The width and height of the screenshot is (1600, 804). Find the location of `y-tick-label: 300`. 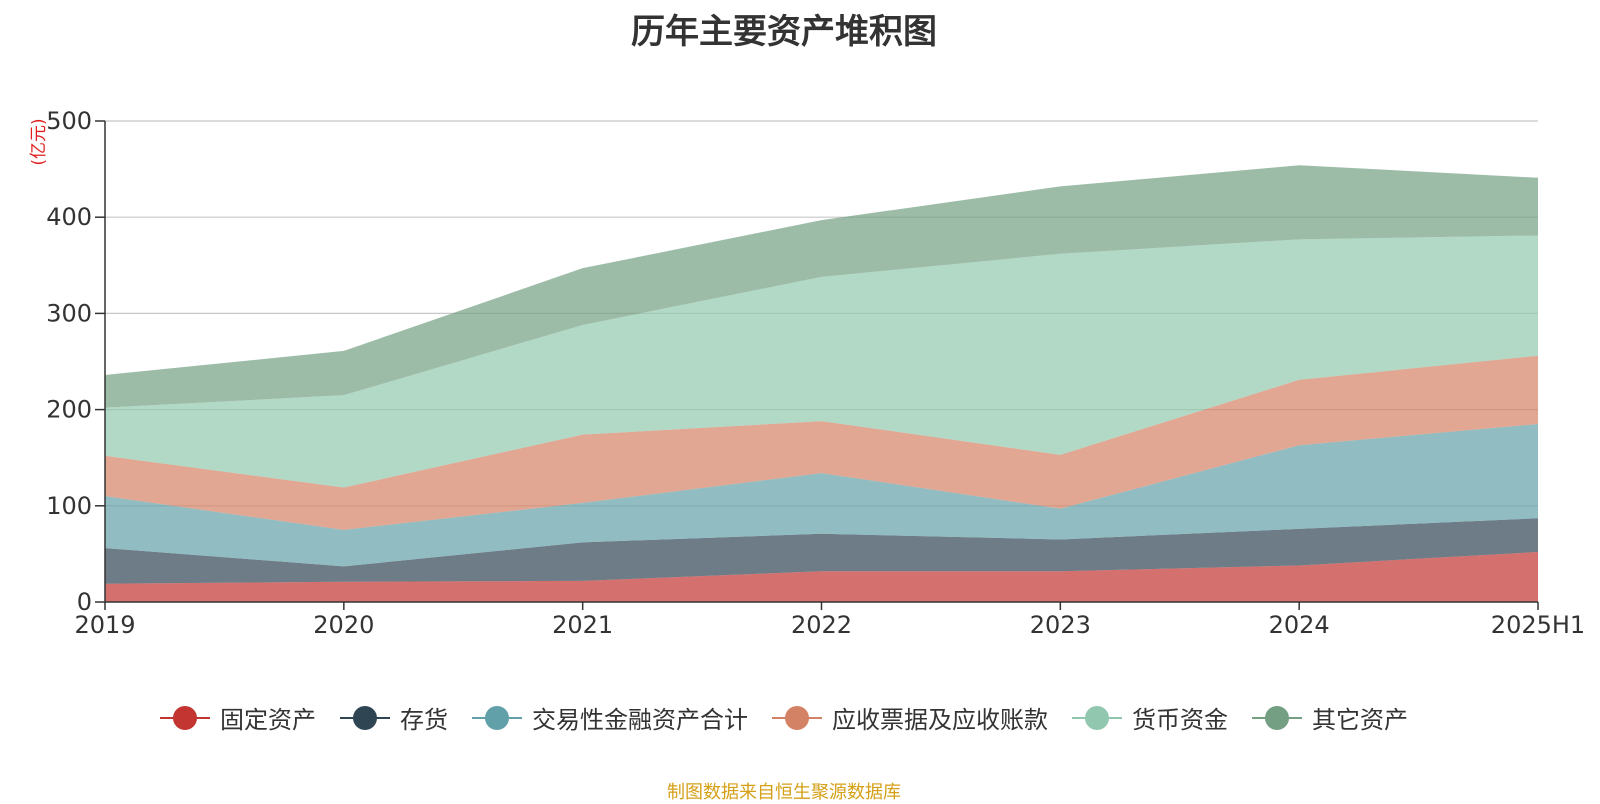

y-tick-label: 300 is located at coordinates (69, 313).